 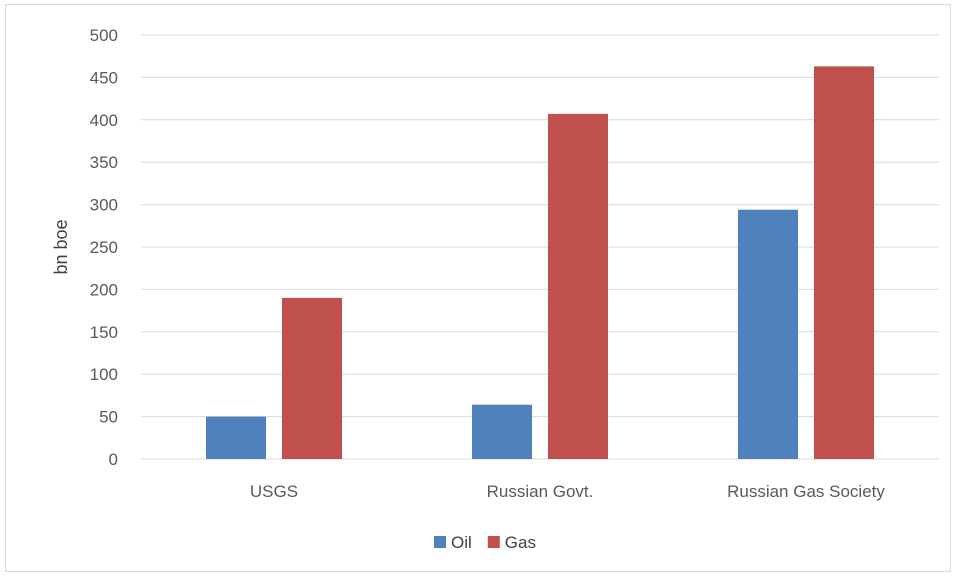 I want to click on y-axis-tick-labels: 0 50 100 150 200 250 300 350 400 450 500, so click(x=104, y=247).